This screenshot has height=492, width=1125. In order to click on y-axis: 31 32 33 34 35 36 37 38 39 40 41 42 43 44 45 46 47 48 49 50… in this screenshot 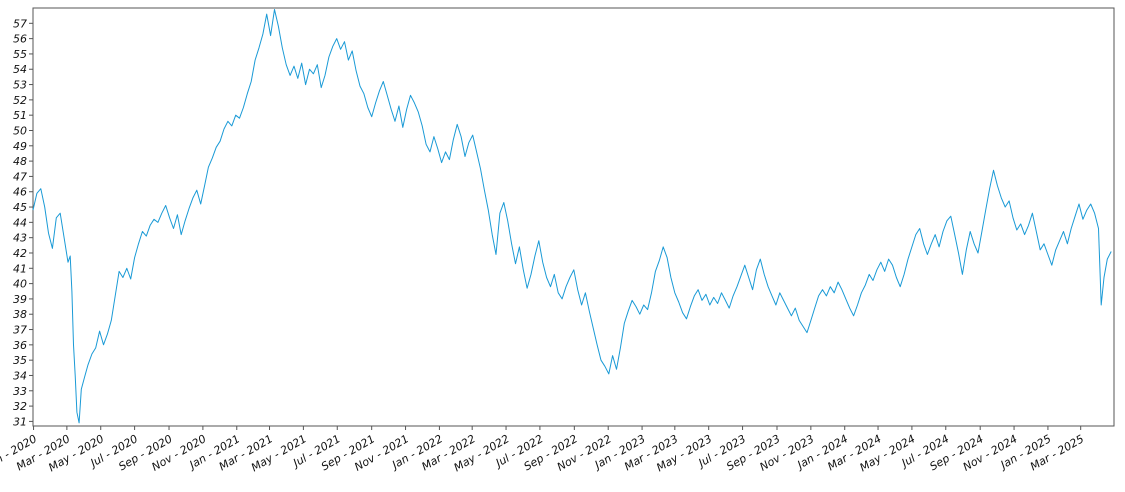, I will do `click(23, 222)`.